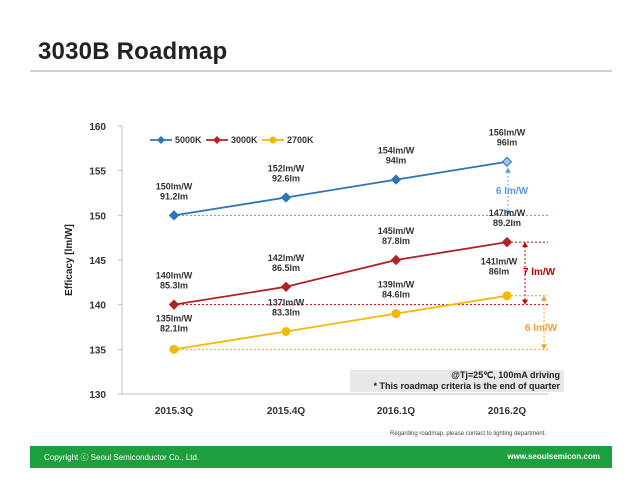  I want to click on y-tick-label: 155, so click(97, 172).